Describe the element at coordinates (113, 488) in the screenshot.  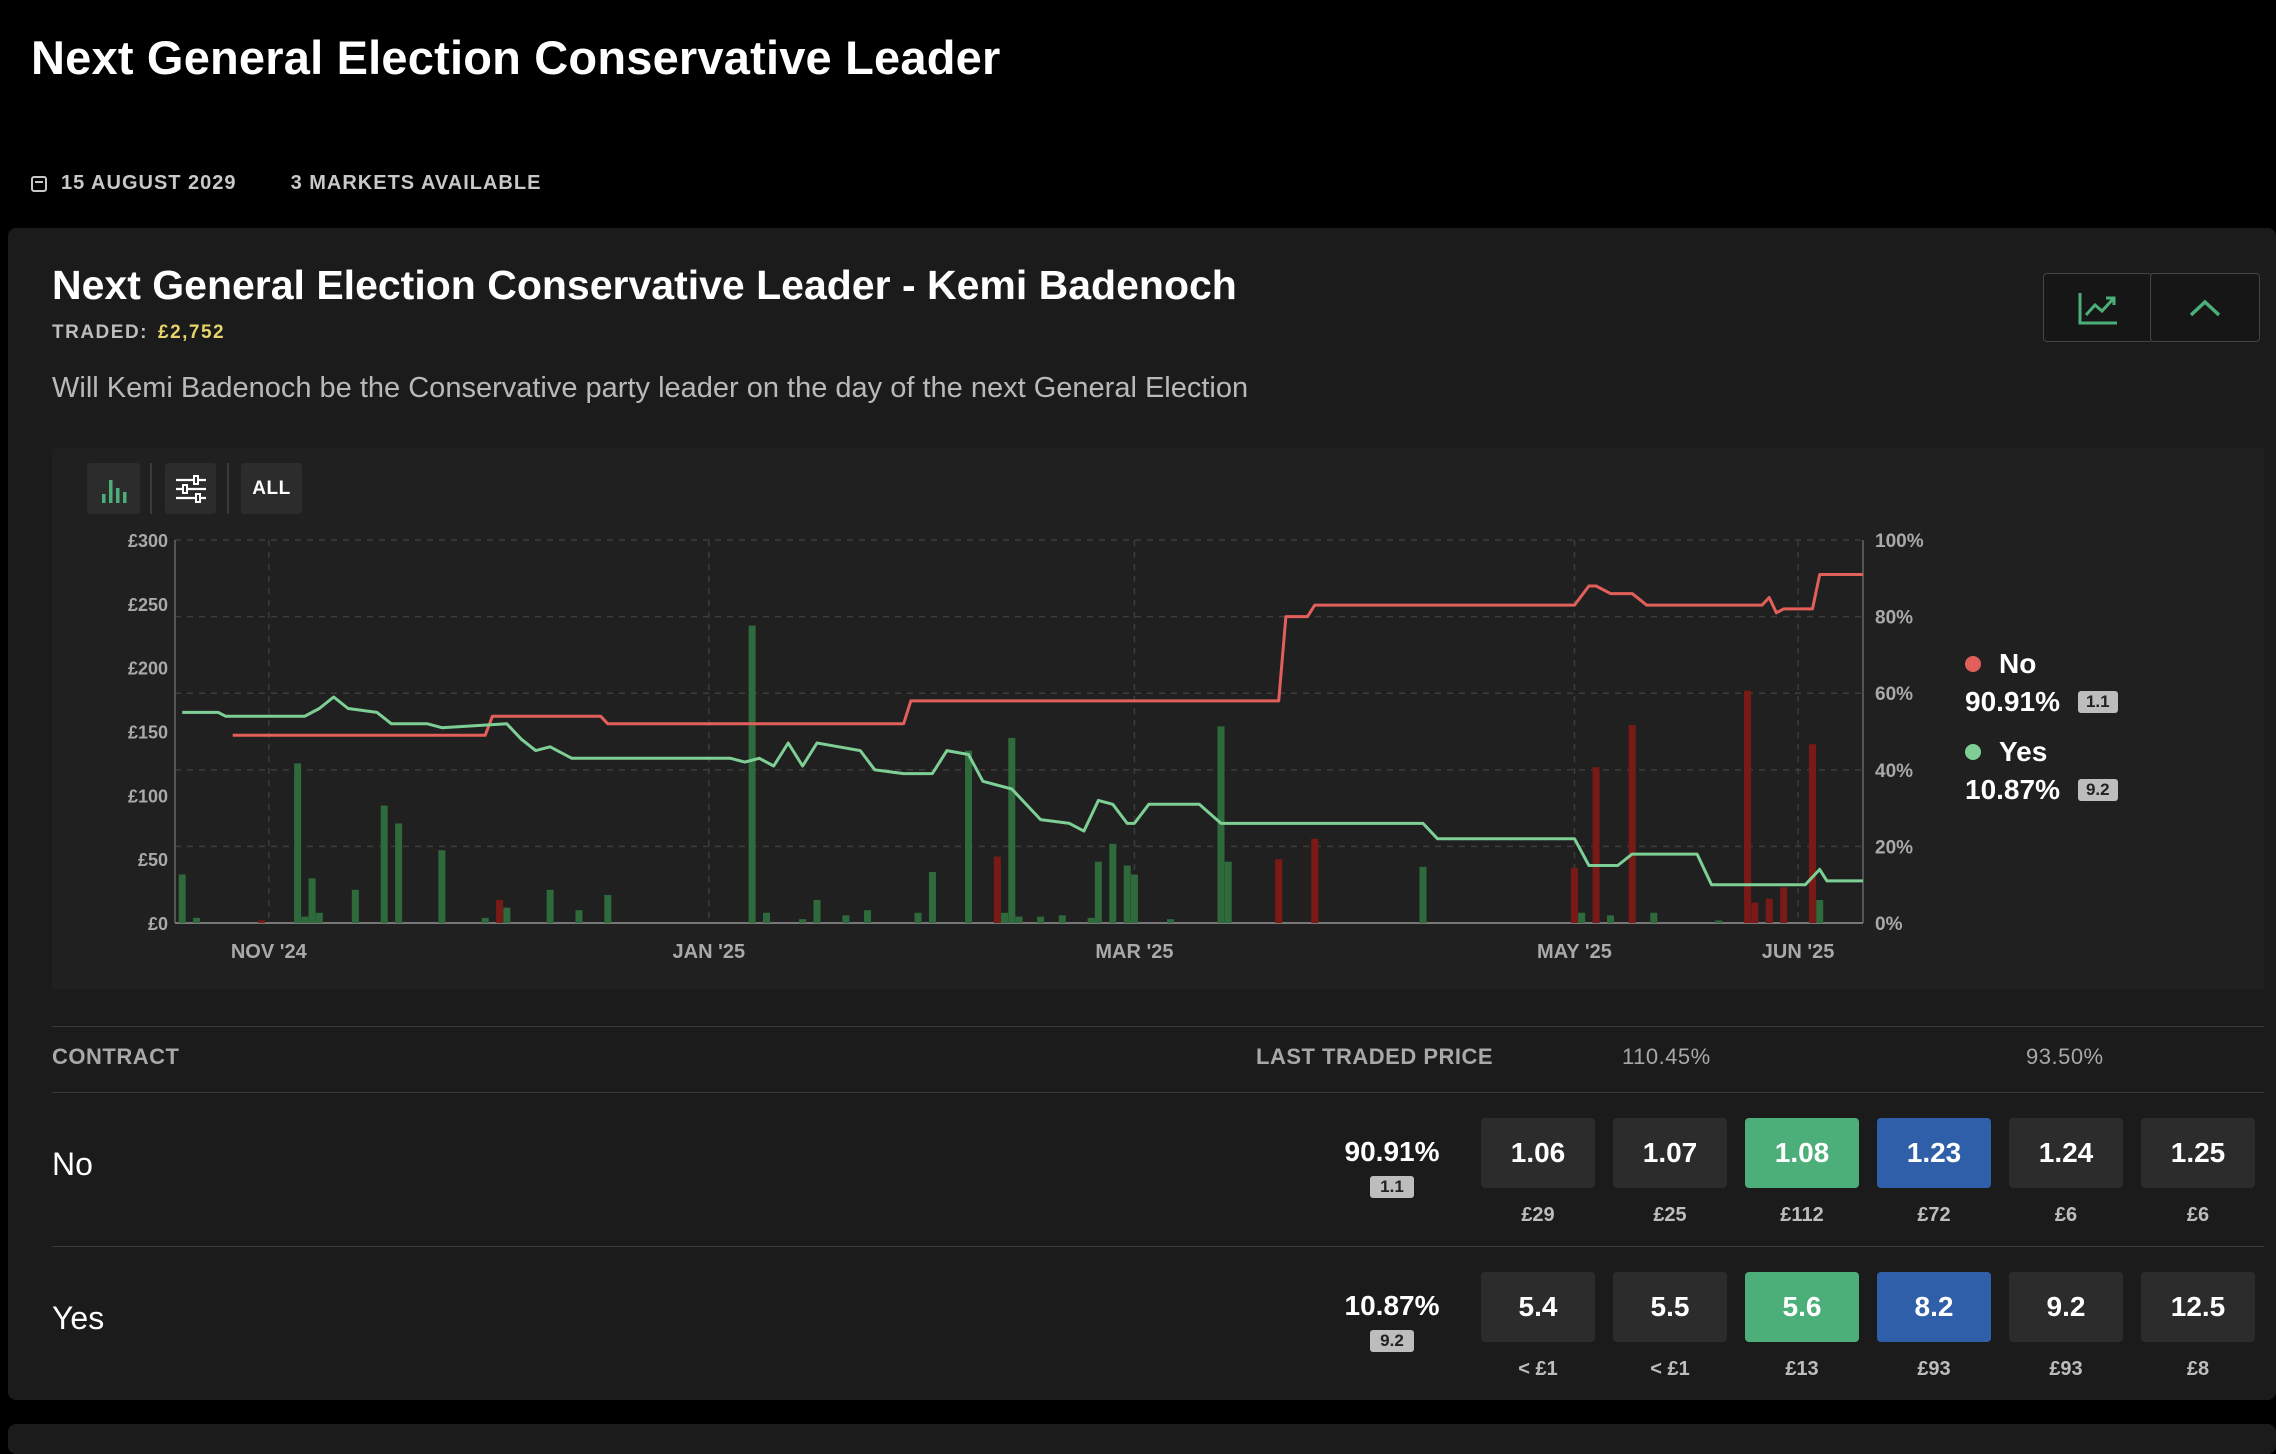
I see `volume-toggle-button` at that location.